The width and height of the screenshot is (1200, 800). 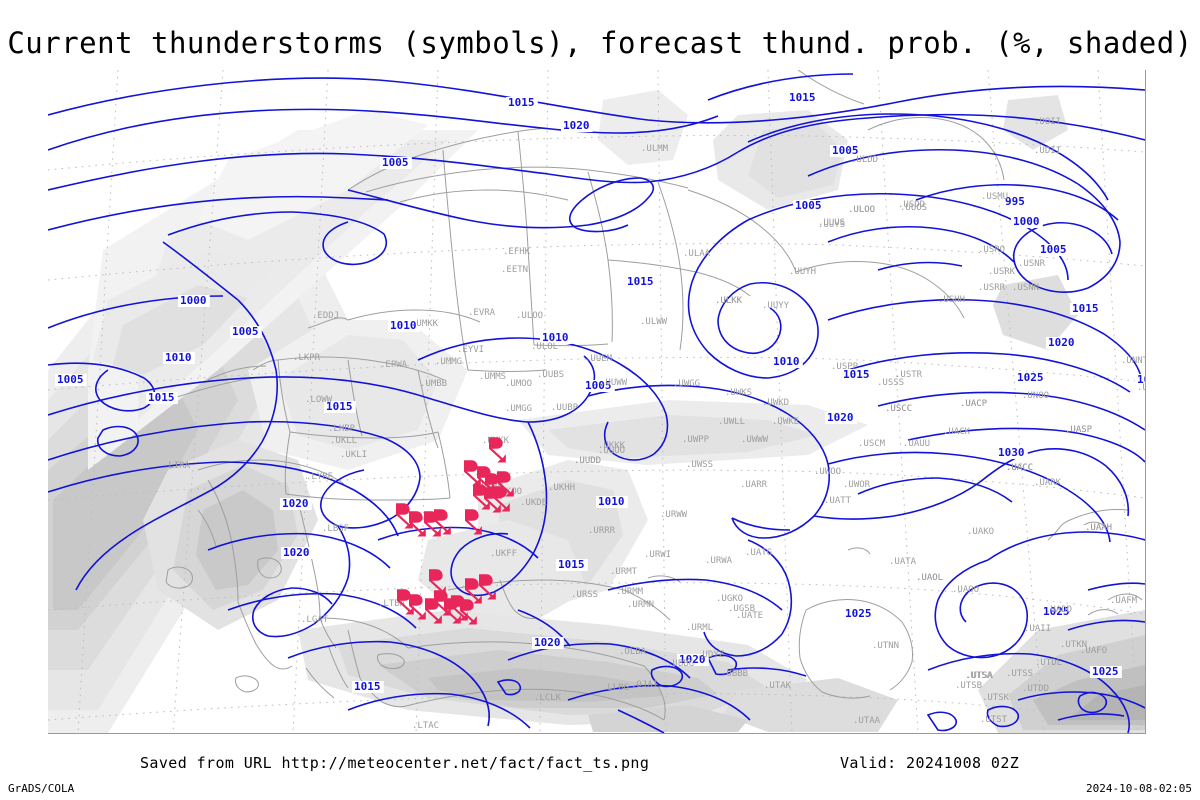 What do you see at coordinates (696, 440) in the screenshot?
I see `station-label: .UWPP` at bounding box center [696, 440].